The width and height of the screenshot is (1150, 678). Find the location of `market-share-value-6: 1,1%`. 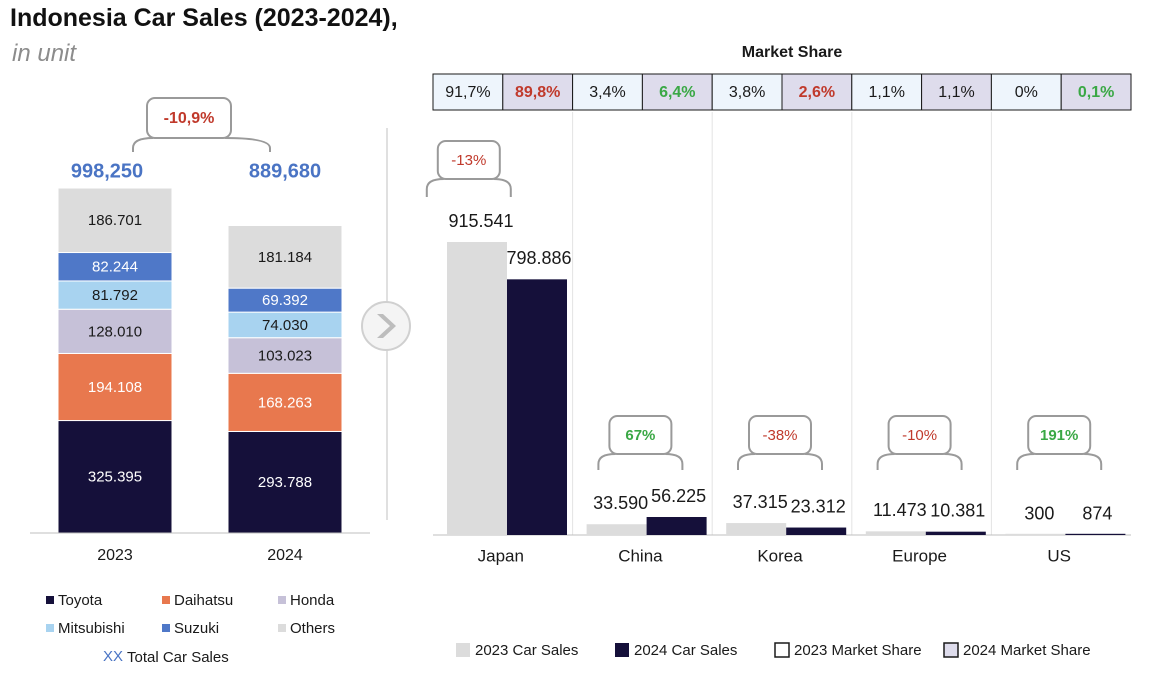

market-share-value-6: 1,1% is located at coordinates (886, 92).